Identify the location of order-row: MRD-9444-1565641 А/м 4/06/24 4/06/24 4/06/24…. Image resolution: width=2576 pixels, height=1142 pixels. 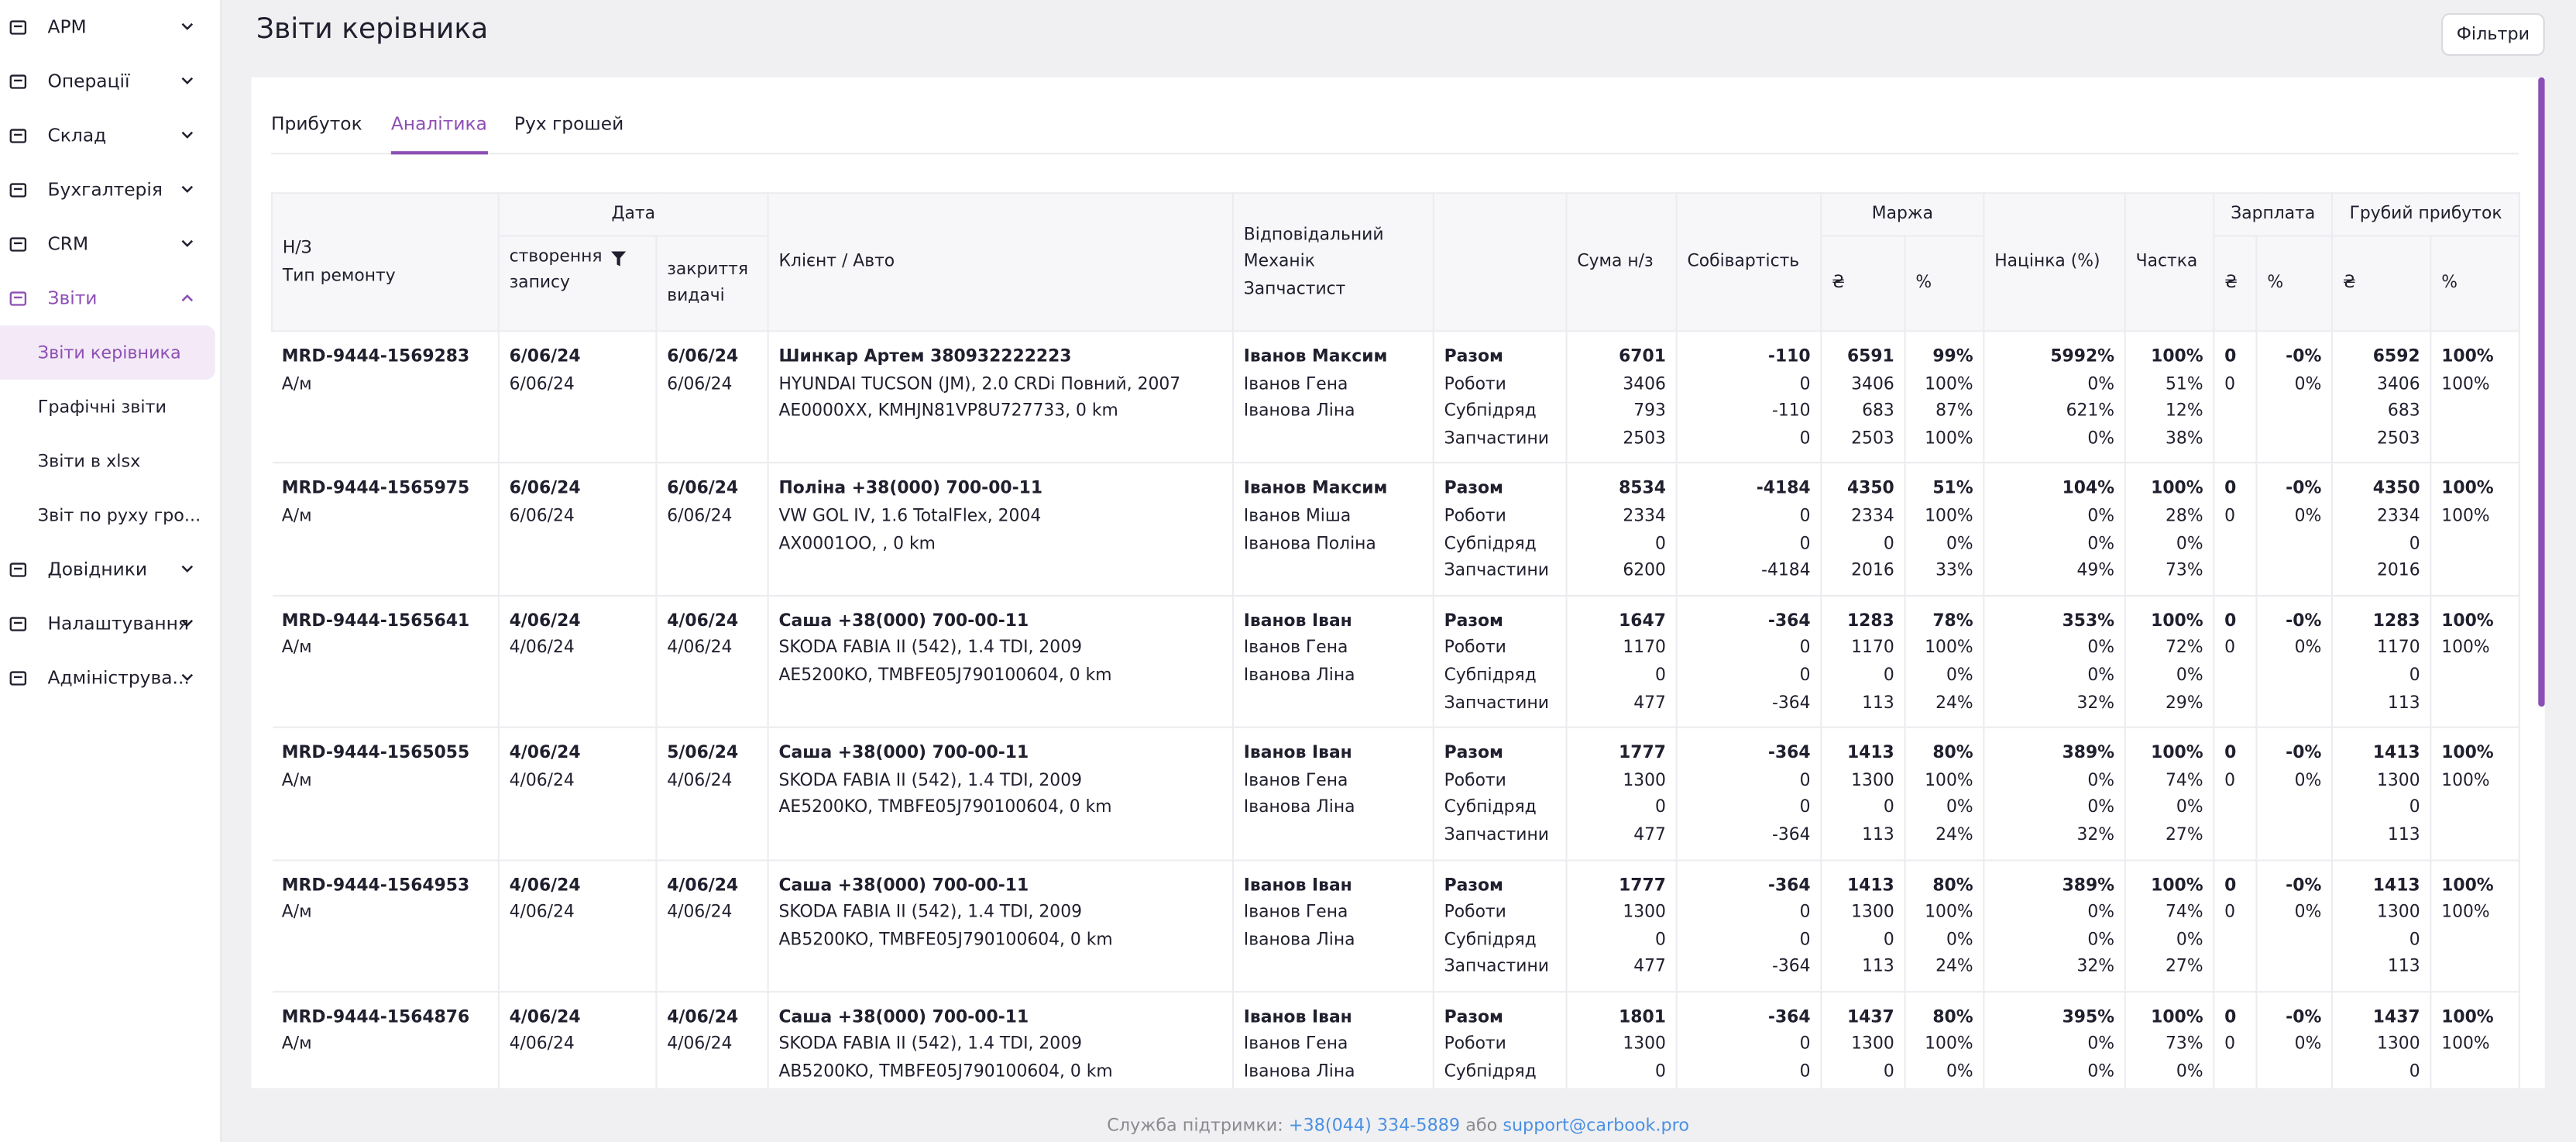
(1396, 662).